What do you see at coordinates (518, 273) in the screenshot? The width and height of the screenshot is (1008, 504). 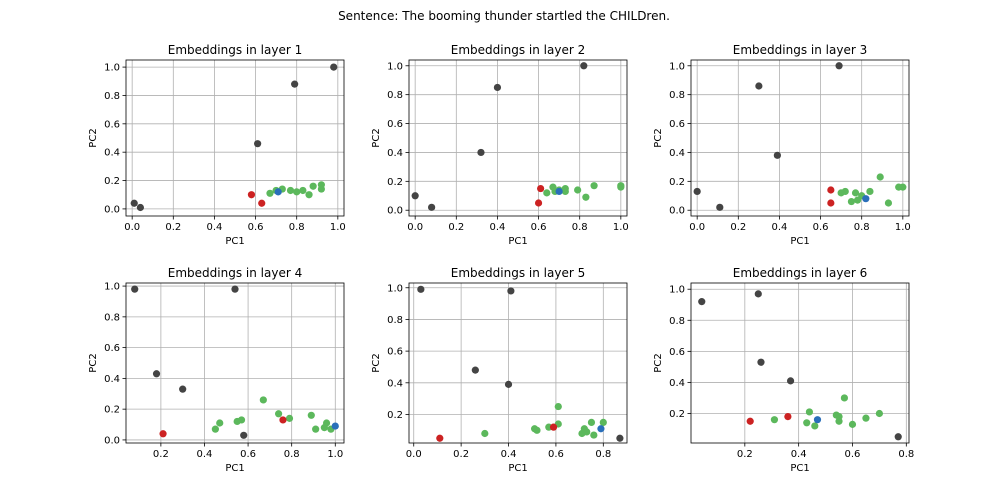 I see `chart-title: Embeddings in layer 5` at bounding box center [518, 273].